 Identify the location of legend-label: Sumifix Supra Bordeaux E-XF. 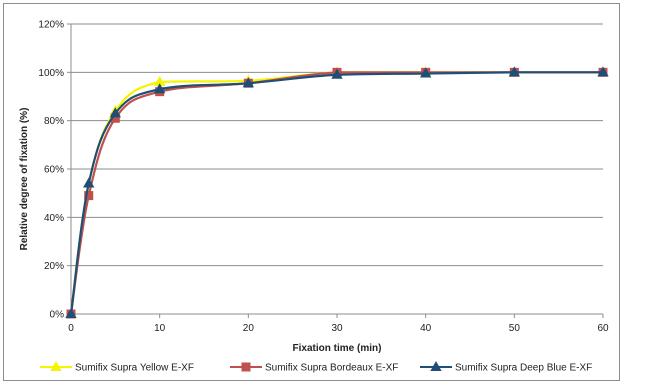
(331, 368).